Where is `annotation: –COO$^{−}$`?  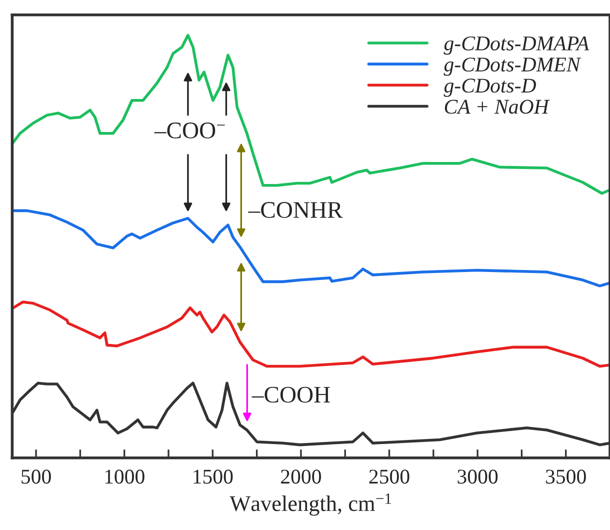
annotation: –COO$^{−}$ is located at coordinates (189, 130).